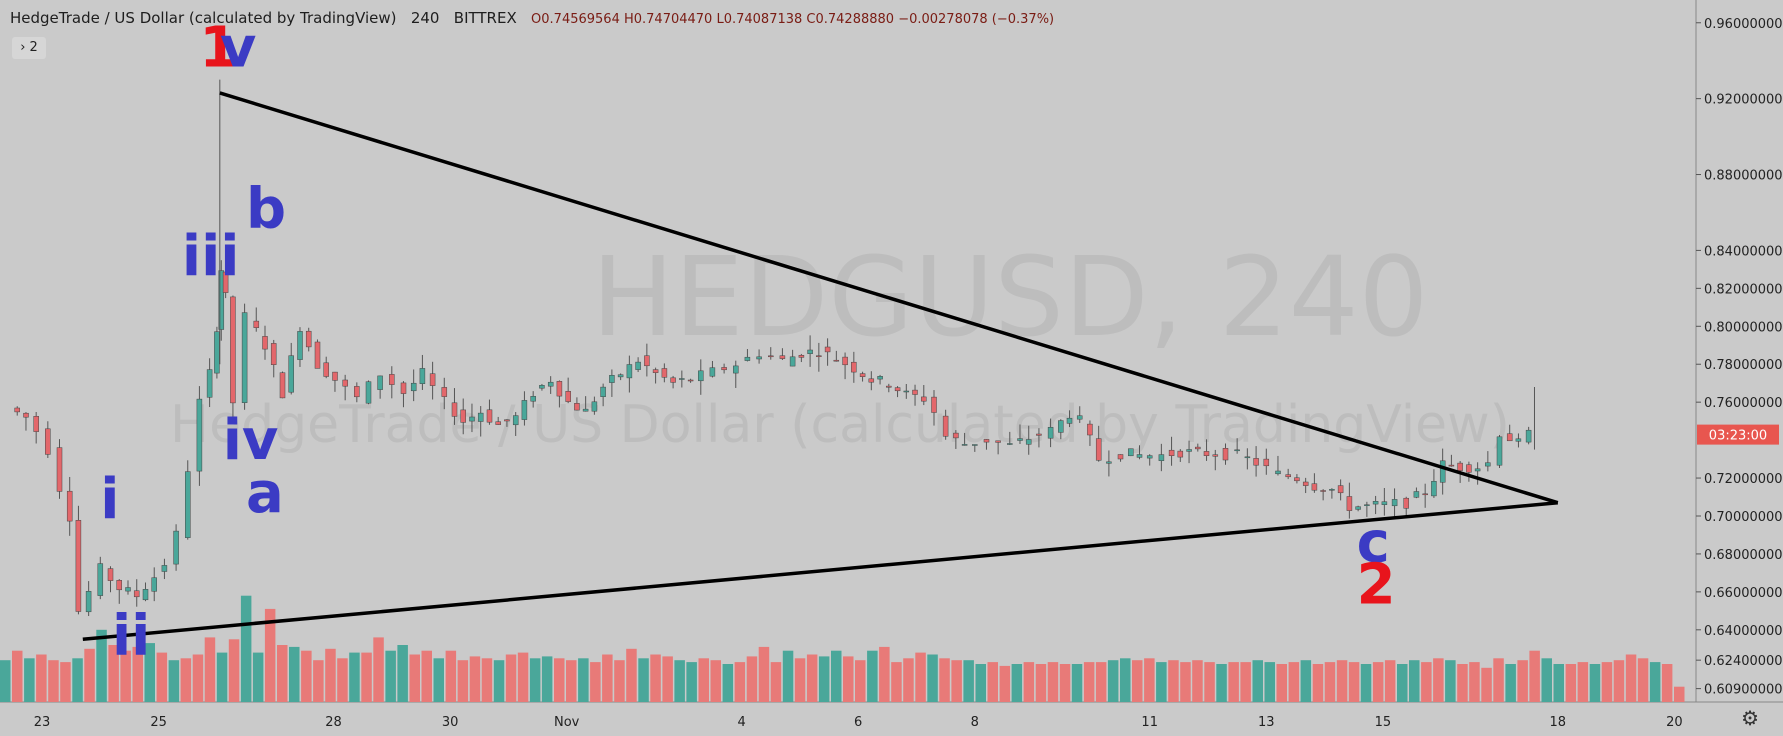 The height and width of the screenshot is (736, 1783). Describe the element at coordinates (1743, 593) in the screenshot. I see `price-tick-label: 0.66000000` at that location.